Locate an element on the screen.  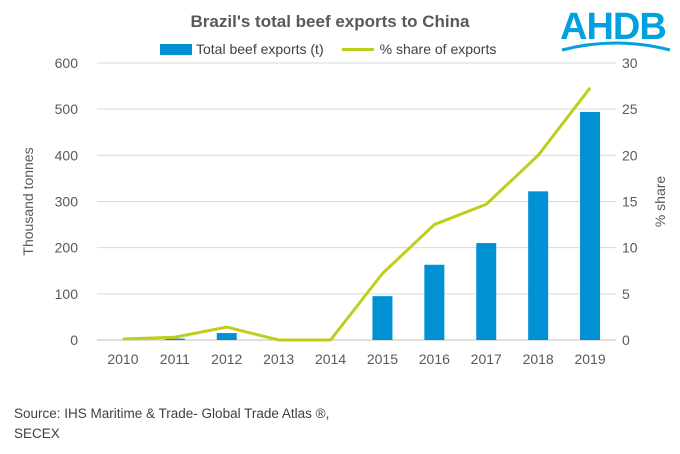
y2-tick-label: 30 is located at coordinates (630, 63).